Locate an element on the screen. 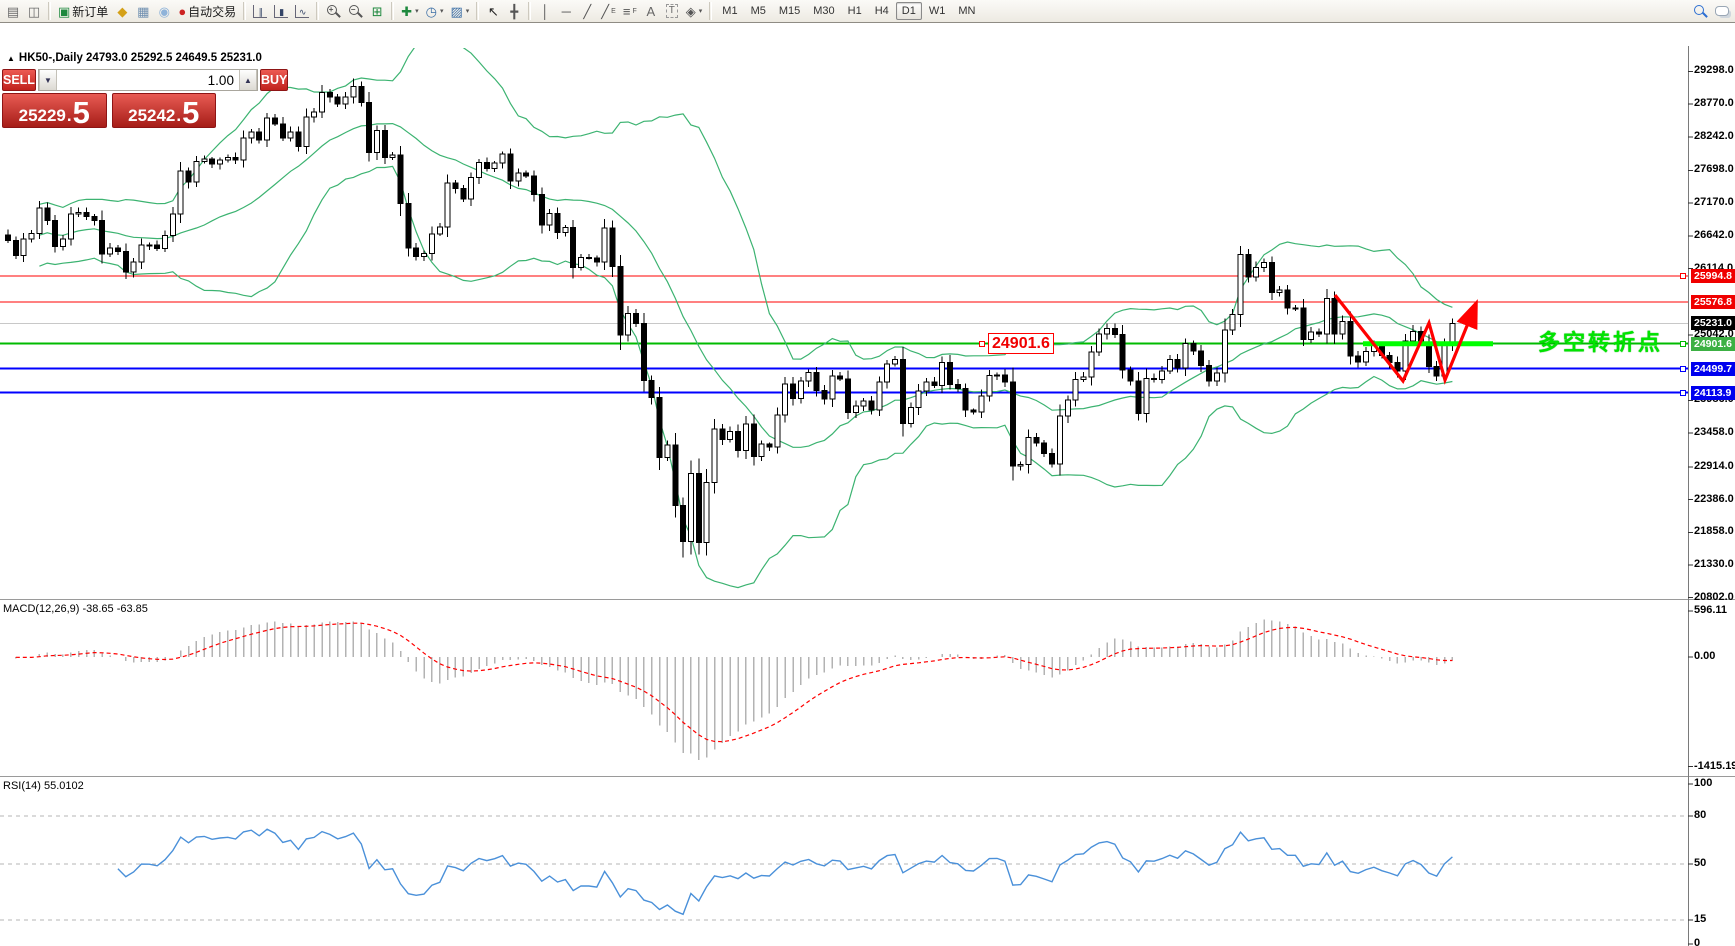 The height and width of the screenshot is (946, 1735). timeframe-button-m15: M15 is located at coordinates (789, 11).